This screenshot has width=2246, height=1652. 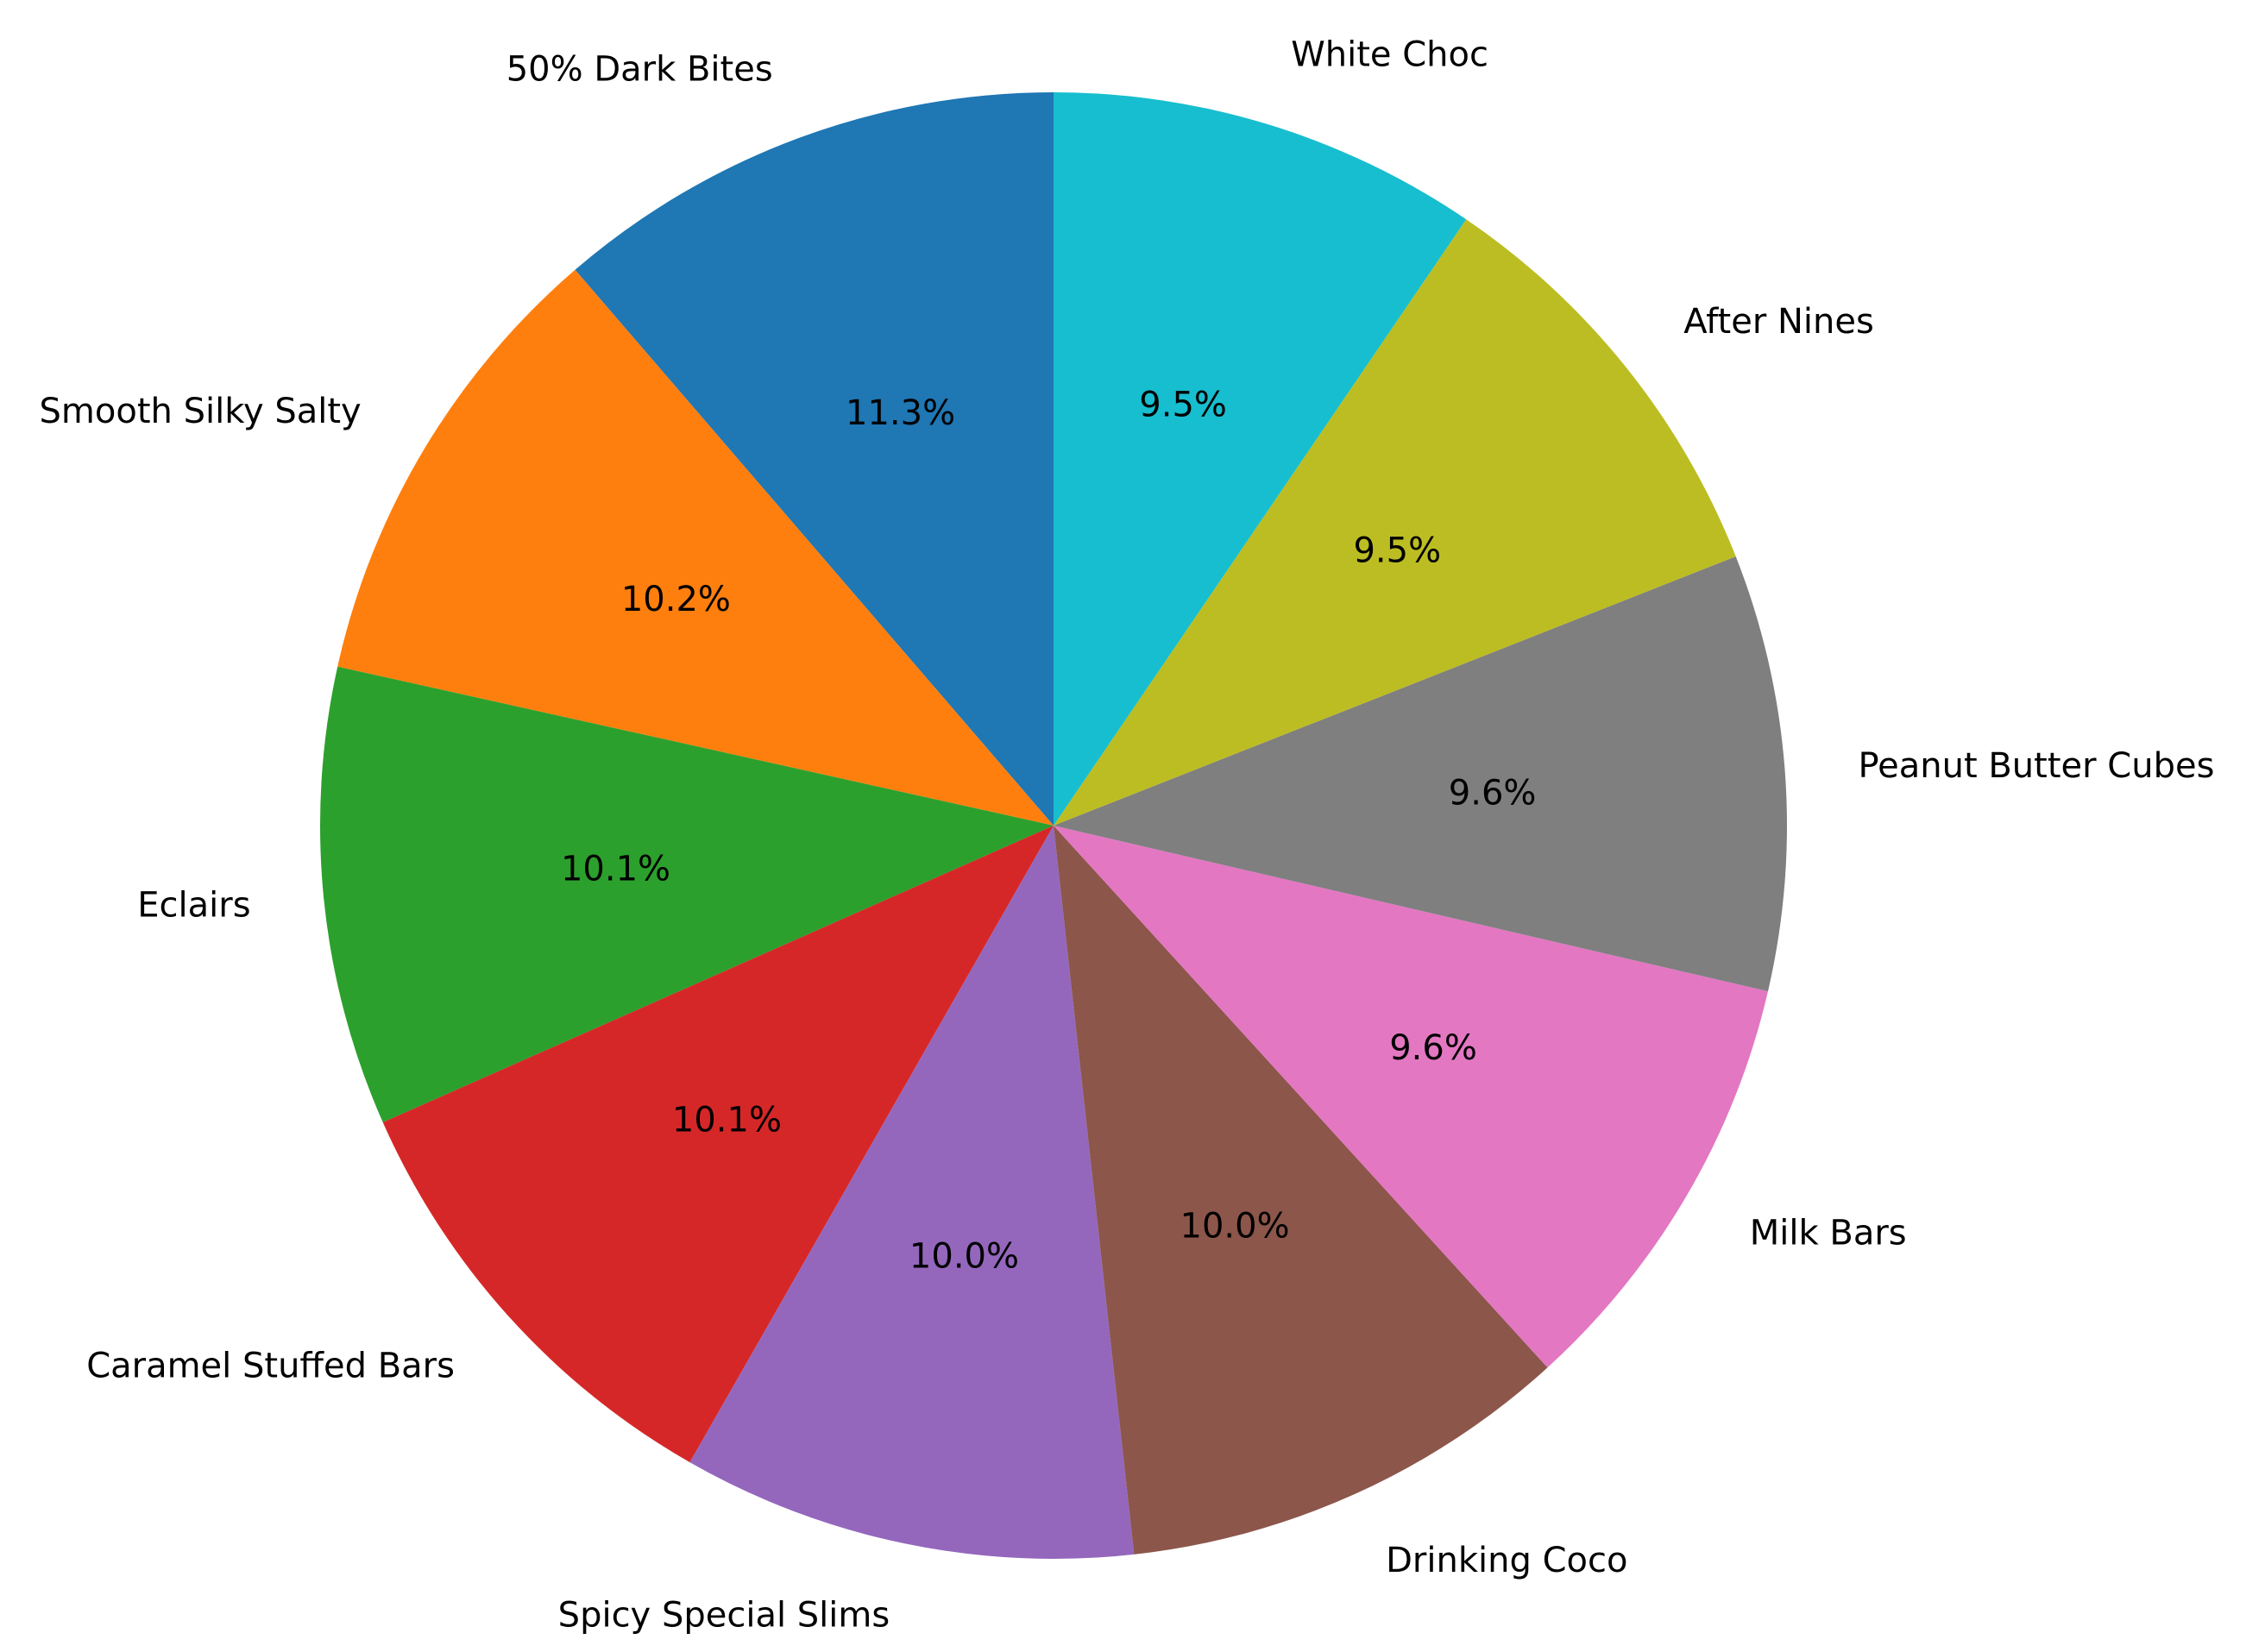 I want to click on pie-pct-label-4: 10.1%, so click(x=727, y=1120).